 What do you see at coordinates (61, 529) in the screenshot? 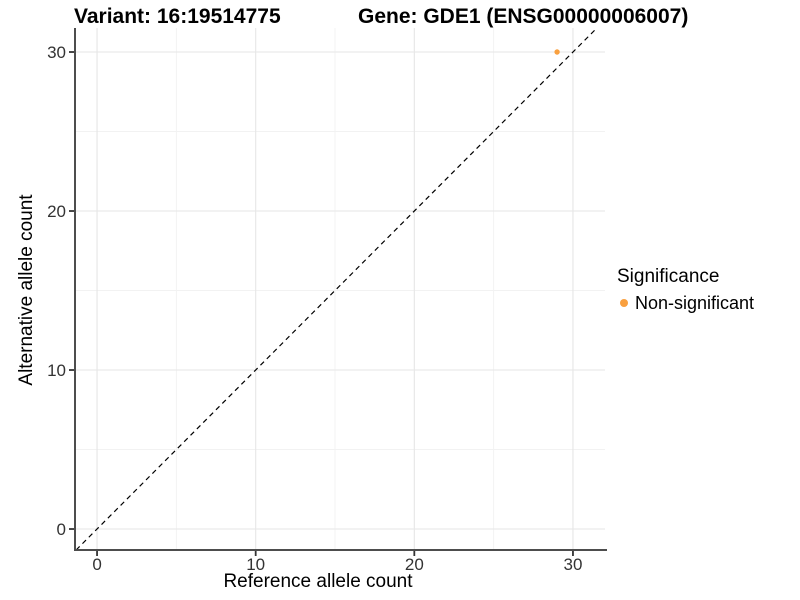
I see `y-tick-label: 0` at bounding box center [61, 529].